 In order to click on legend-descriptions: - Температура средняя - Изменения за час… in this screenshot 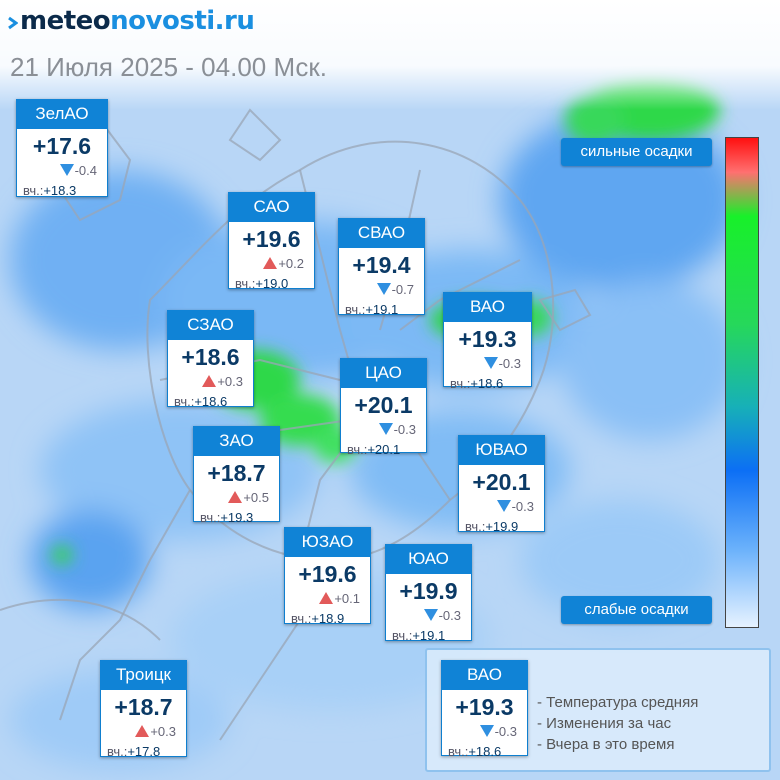, I will do `click(617, 723)`.